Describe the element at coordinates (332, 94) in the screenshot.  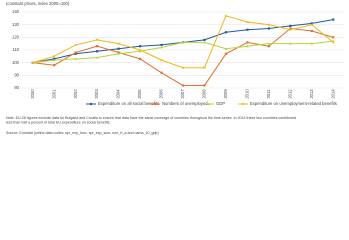
I see `x-tick-label: 2014` at that location.